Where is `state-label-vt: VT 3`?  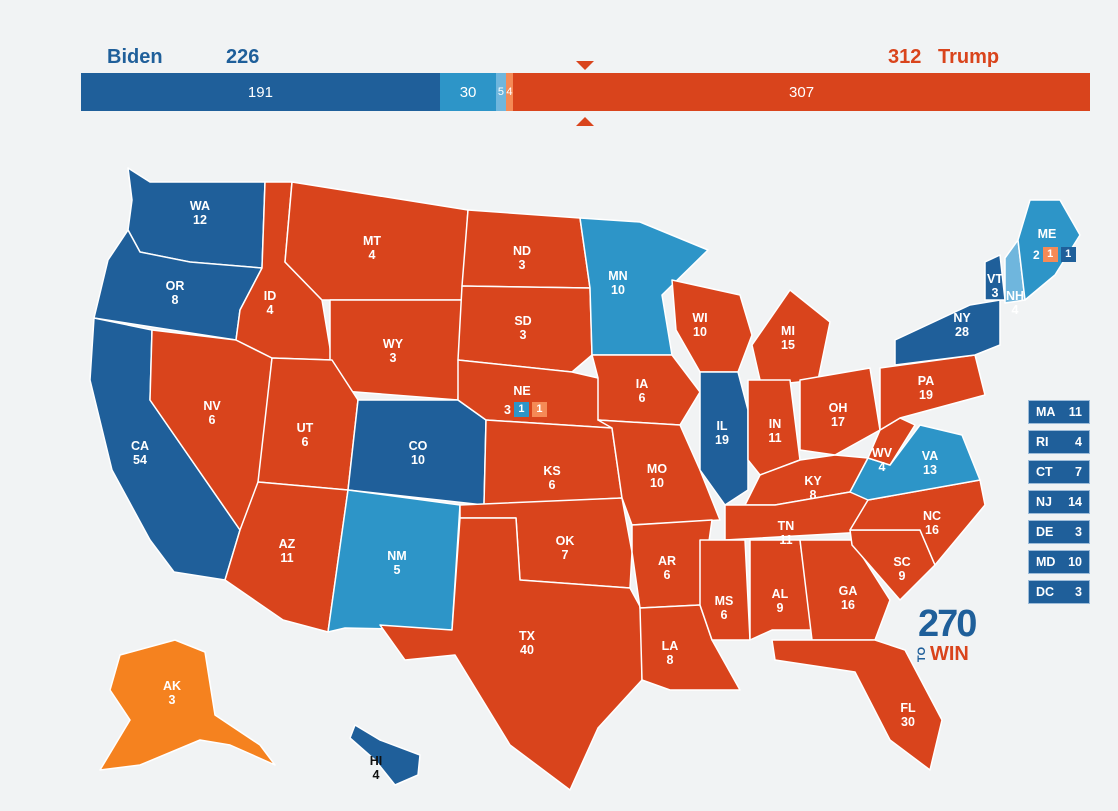 state-label-vt: VT 3 is located at coordinates (995, 286).